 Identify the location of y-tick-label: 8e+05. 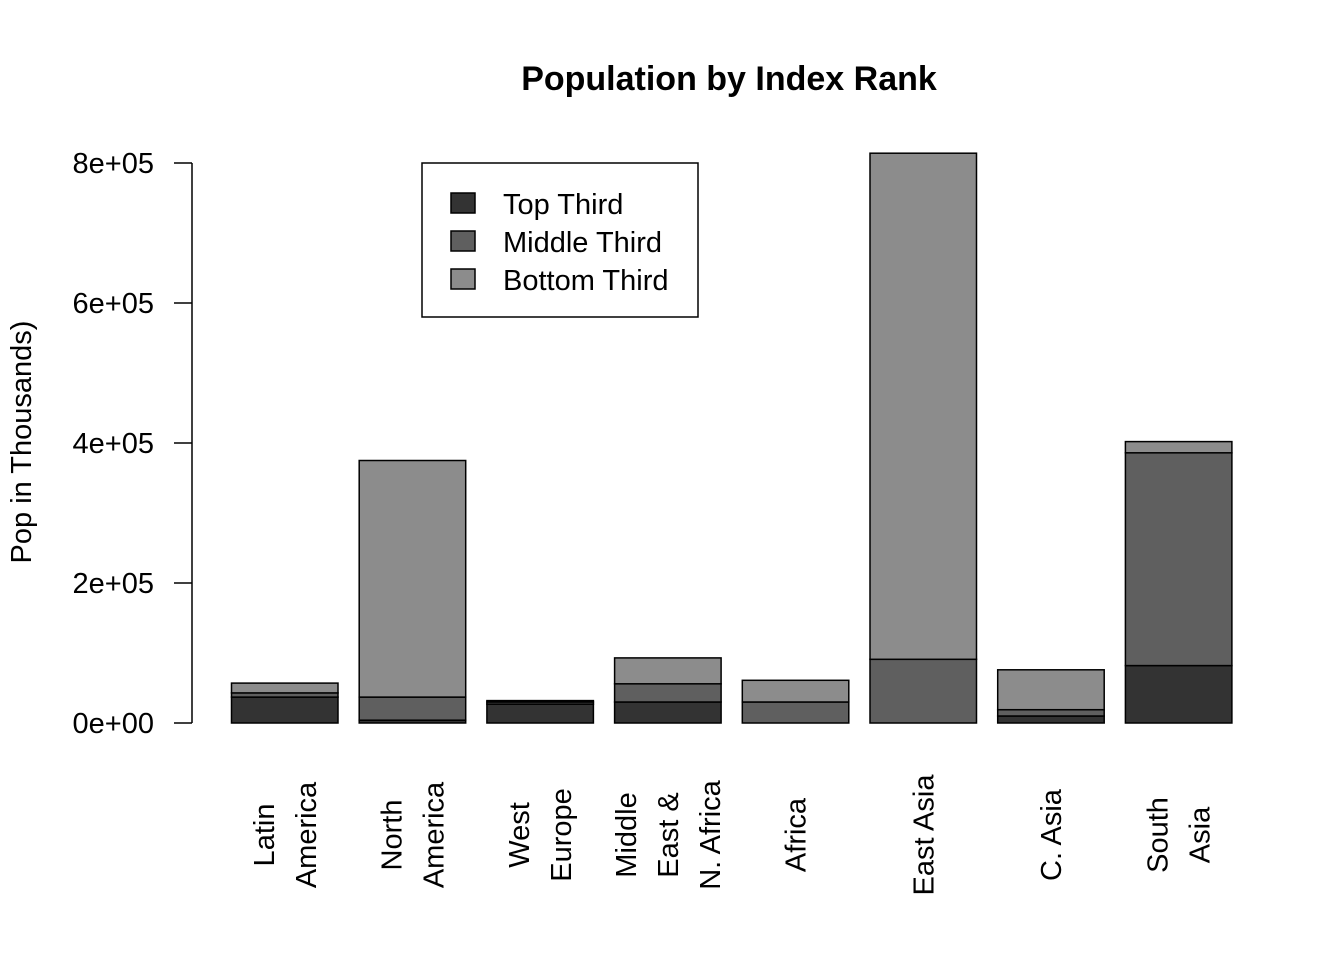
(113, 164).